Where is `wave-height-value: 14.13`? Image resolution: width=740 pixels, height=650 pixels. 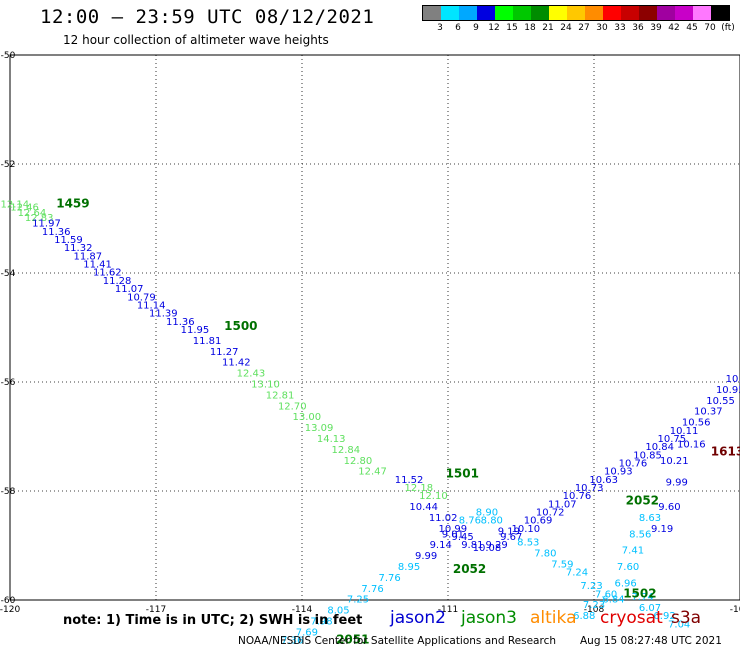 wave-height-value: 14.13 is located at coordinates (331, 439).